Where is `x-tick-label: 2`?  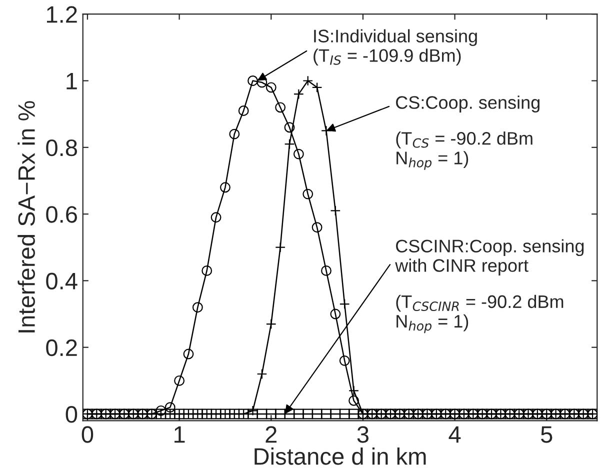 x-tick-label: 2 is located at coordinates (271, 434).